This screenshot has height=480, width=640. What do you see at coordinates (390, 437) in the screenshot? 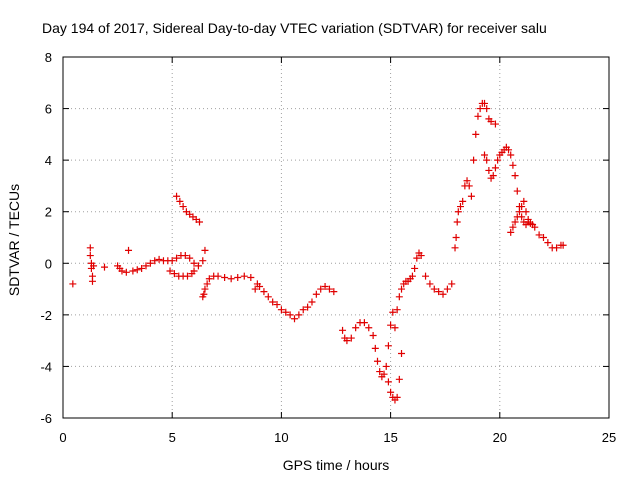
I see `x-tick-label: 15` at bounding box center [390, 437].